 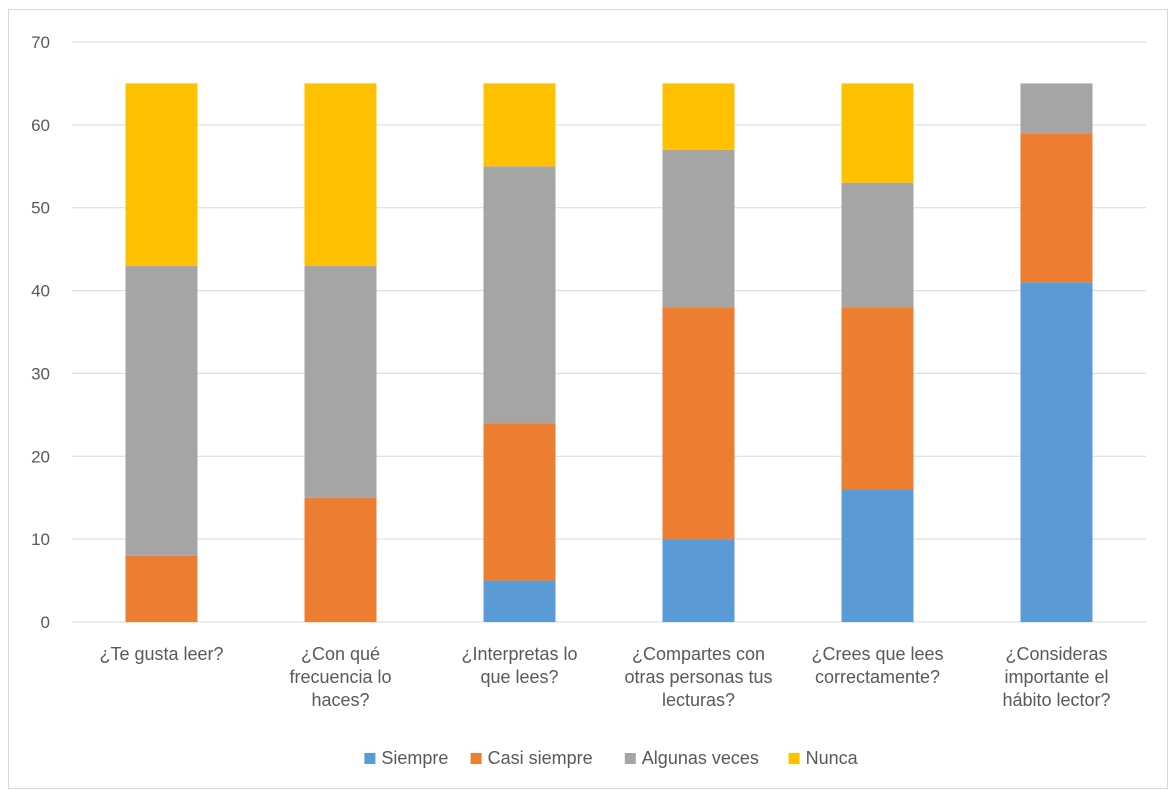 I want to click on x-category-label: ¿Consideras importante el hábito lector?, so click(x=1056, y=677).